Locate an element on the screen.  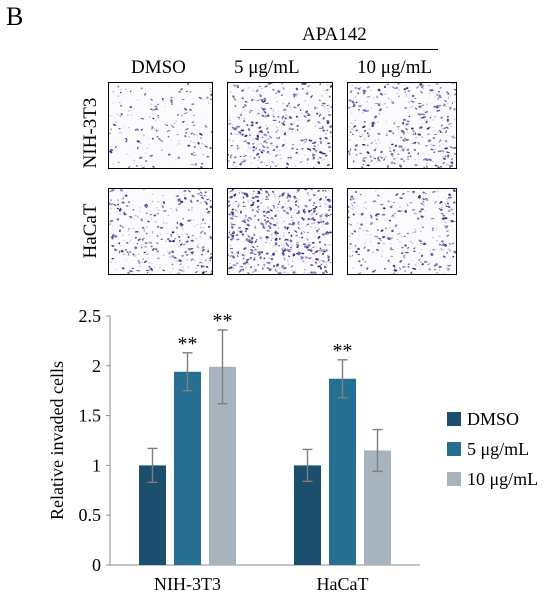
panel-label: B is located at coordinates (15, 16).